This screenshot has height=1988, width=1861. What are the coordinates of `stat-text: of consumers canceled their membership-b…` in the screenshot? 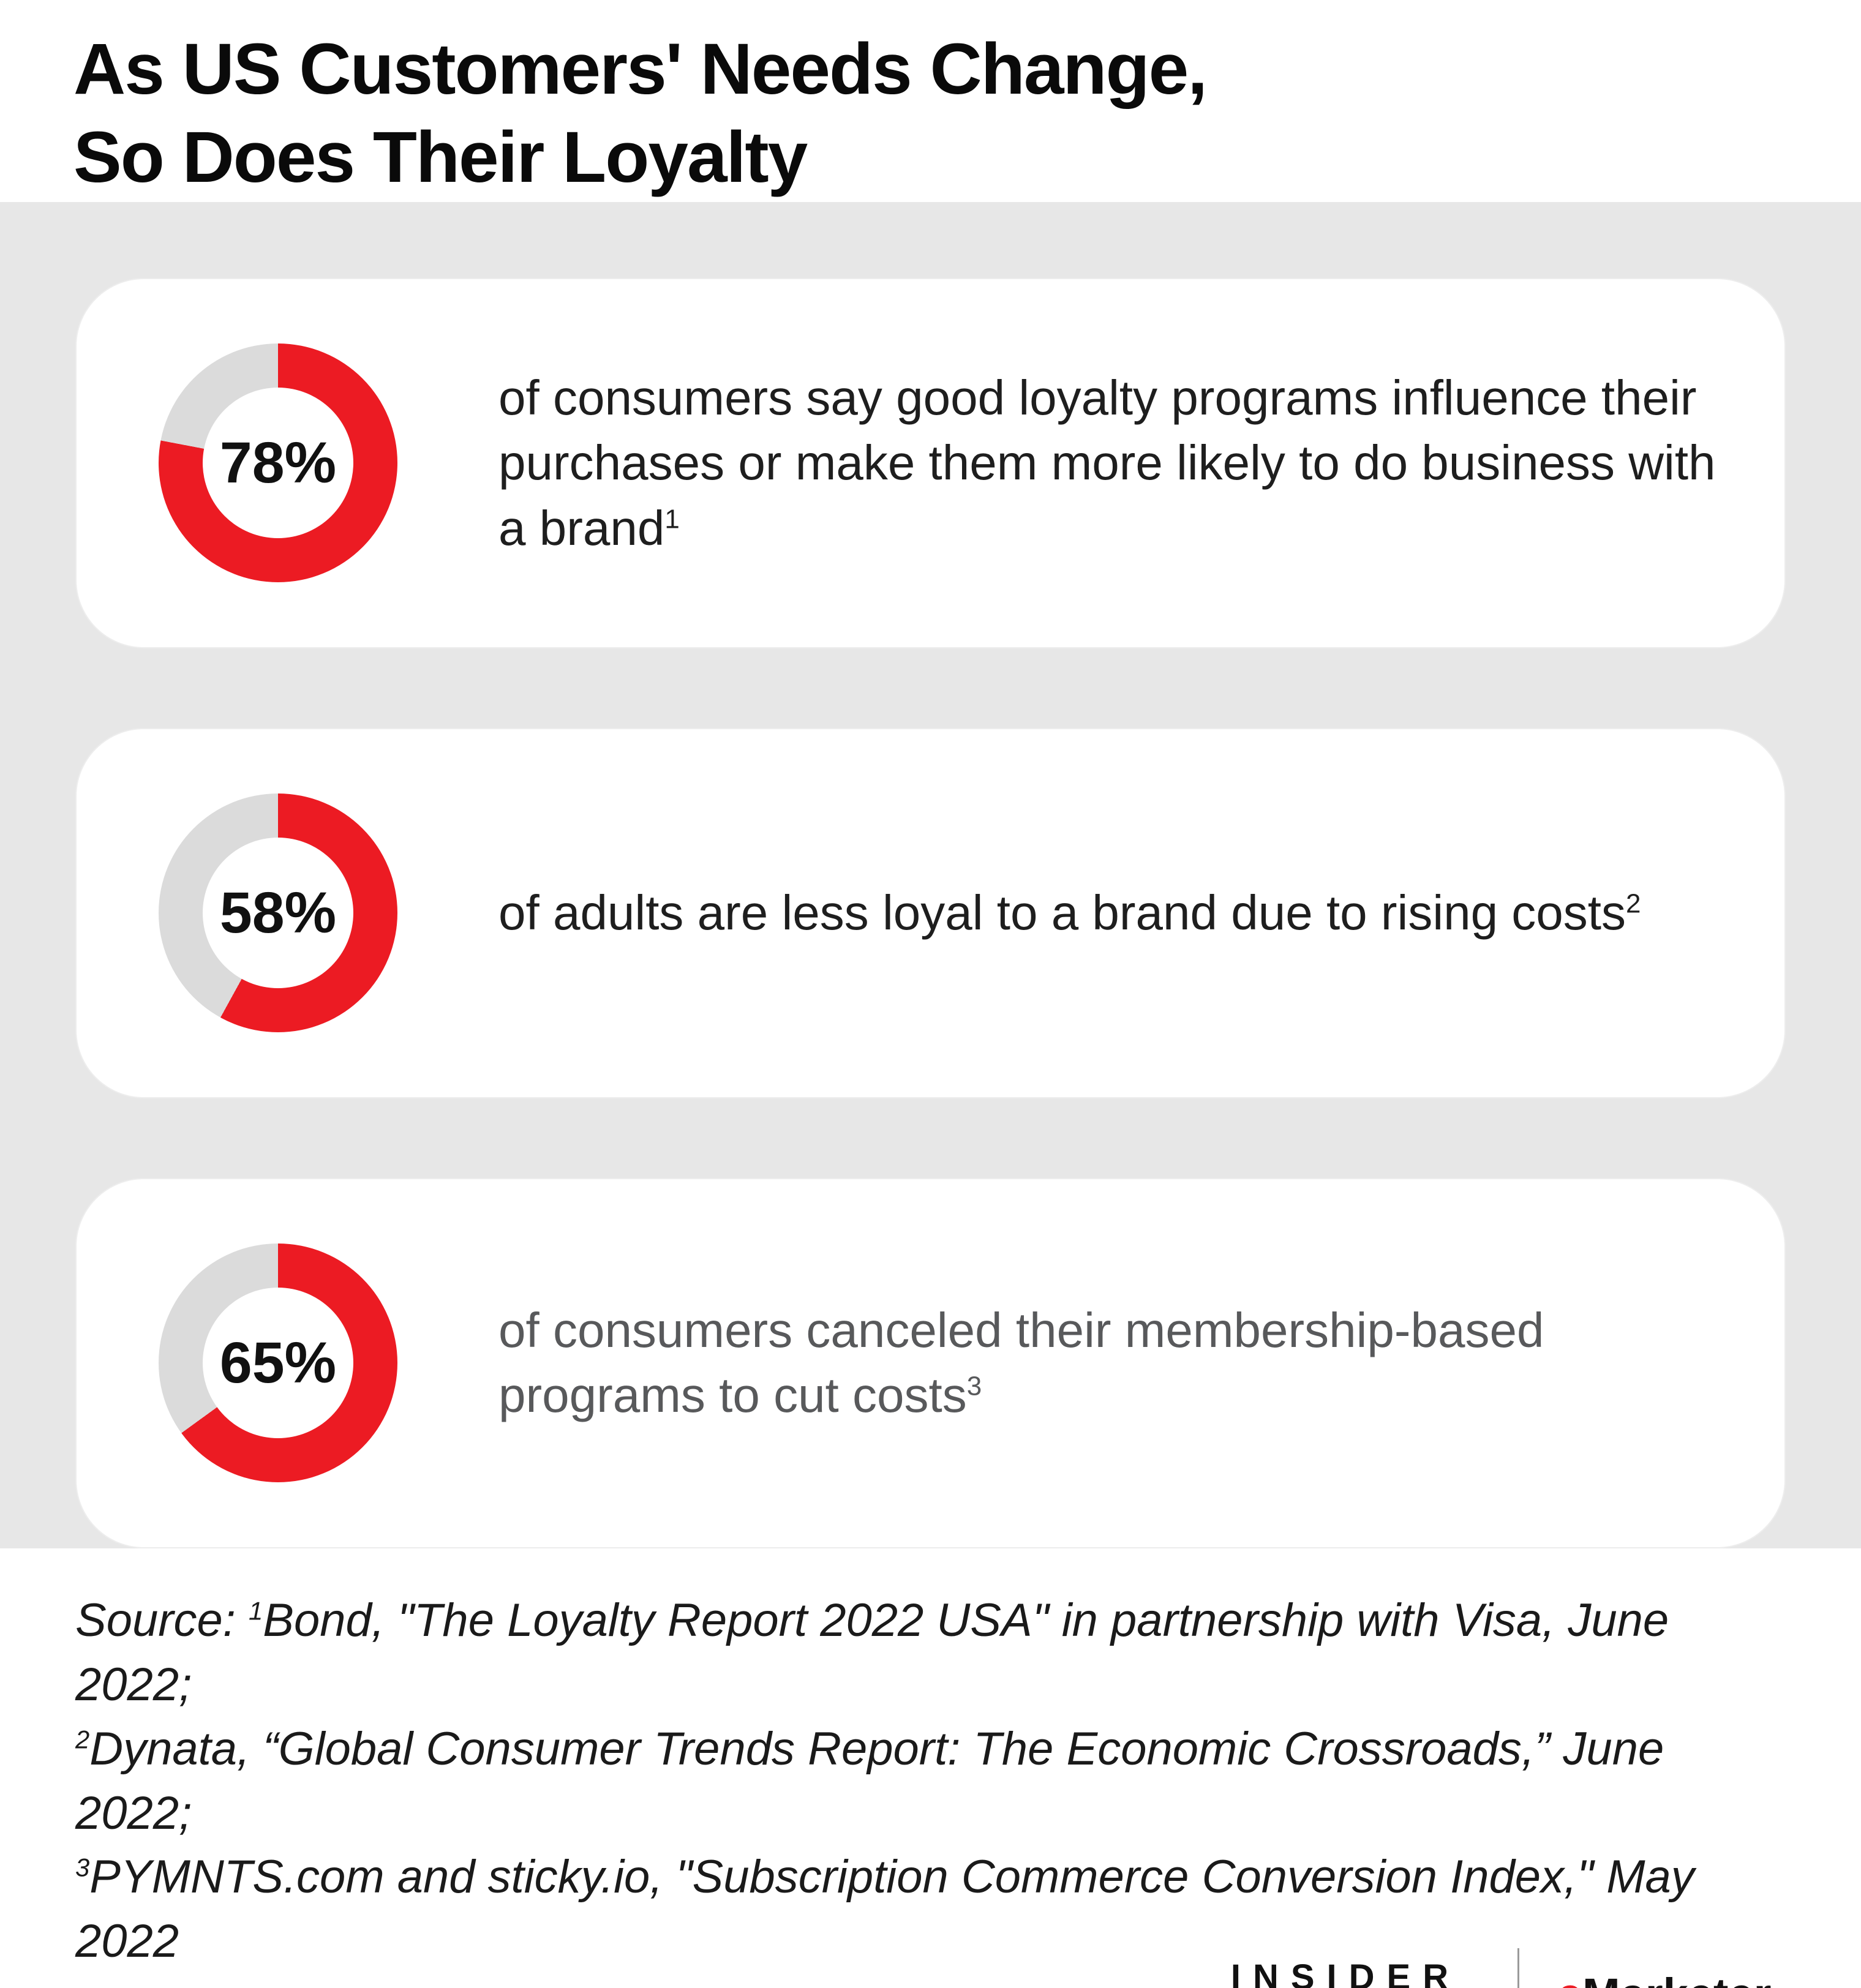 It's located at (1113, 1363).